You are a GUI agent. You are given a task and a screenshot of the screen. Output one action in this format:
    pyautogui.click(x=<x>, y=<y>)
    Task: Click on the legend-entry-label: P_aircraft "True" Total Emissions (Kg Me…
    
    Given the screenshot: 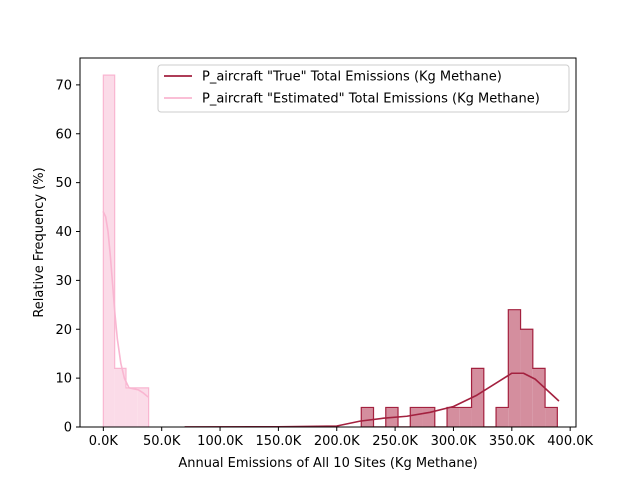 What is the action you would take?
    pyautogui.click(x=352, y=77)
    